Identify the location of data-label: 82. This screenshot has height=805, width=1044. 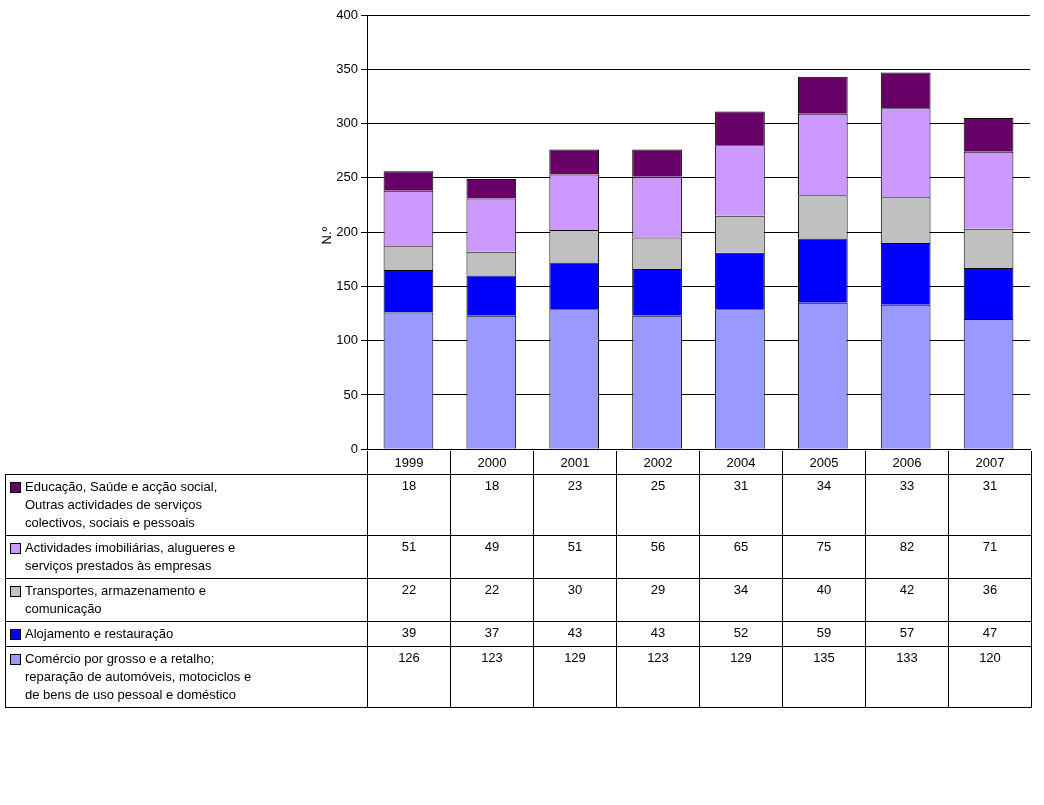
(907, 557).